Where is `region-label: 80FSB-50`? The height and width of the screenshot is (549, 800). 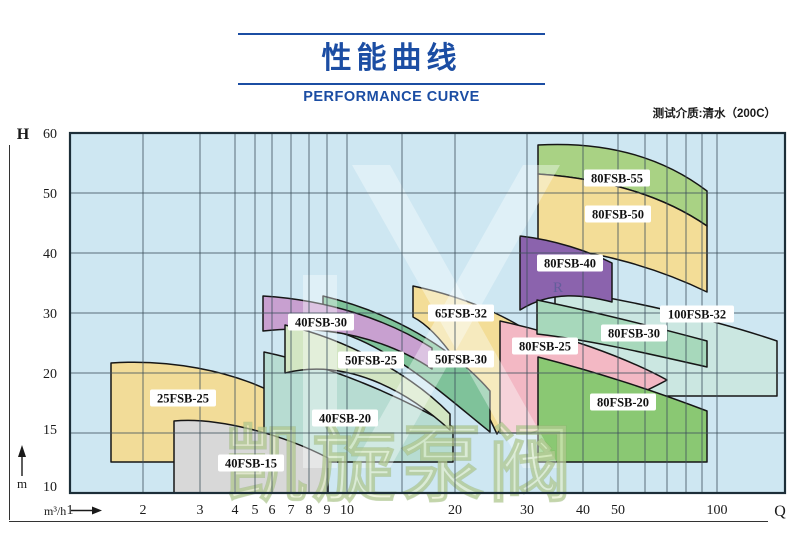
region-label: 80FSB-50 is located at coordinates (618, 215).